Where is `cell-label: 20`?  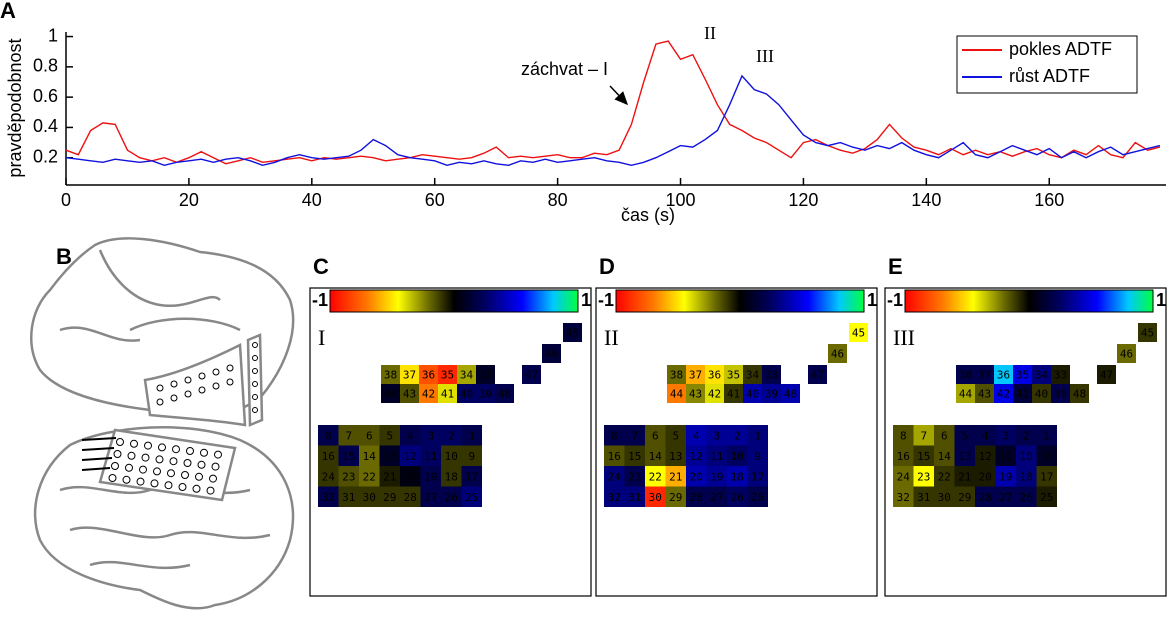 cell-label: 20 is located at coordinates (985, 476).